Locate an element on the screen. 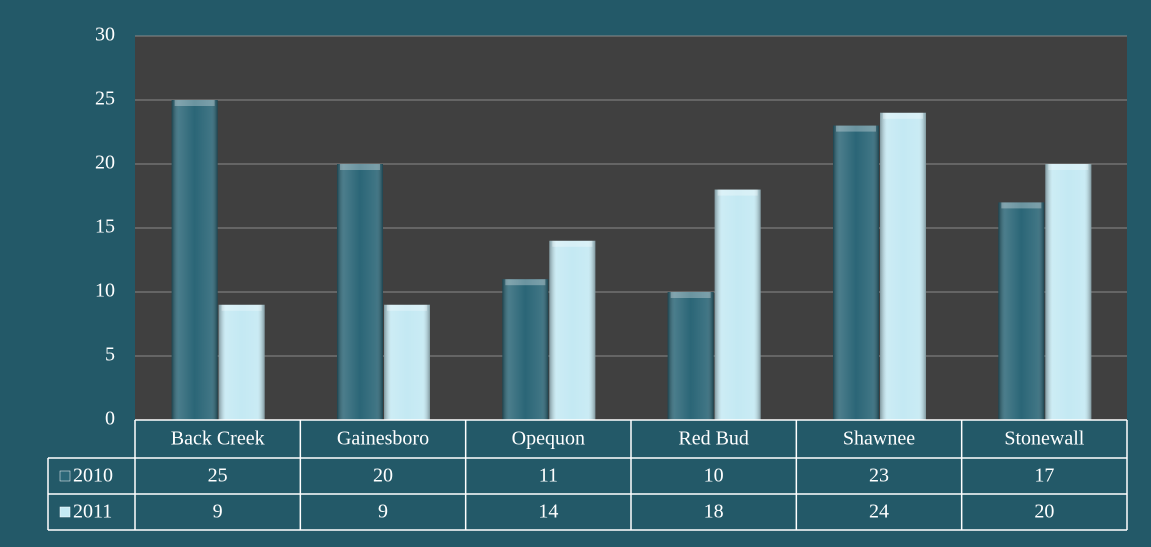 The image size is (1151, 547). table-value: 11 is located at coordinates (548, 476).